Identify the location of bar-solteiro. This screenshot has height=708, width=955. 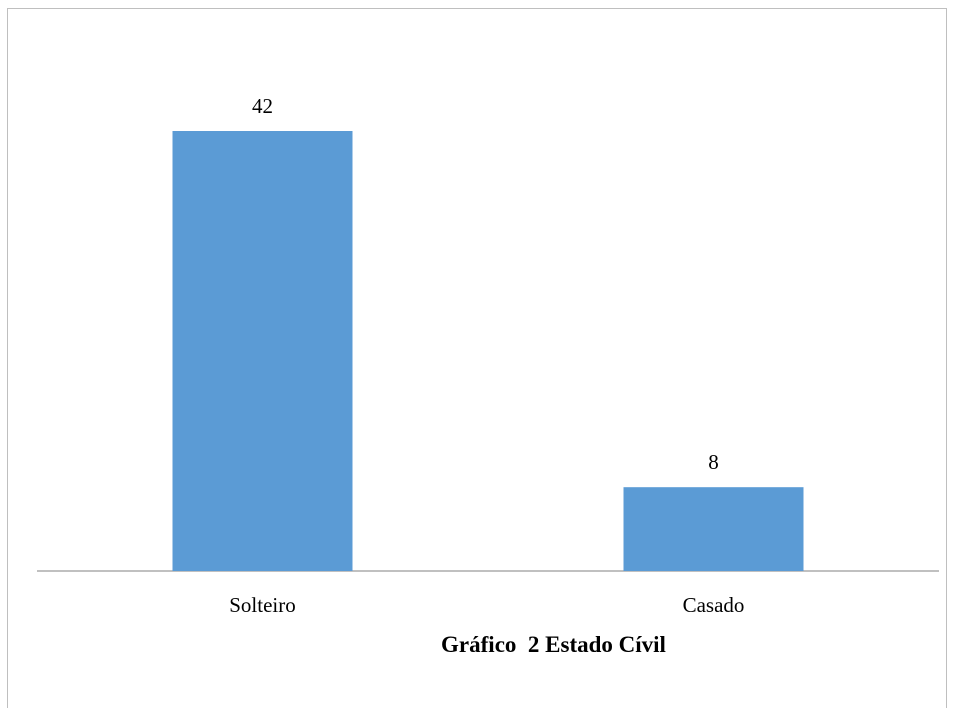
(262, 351).